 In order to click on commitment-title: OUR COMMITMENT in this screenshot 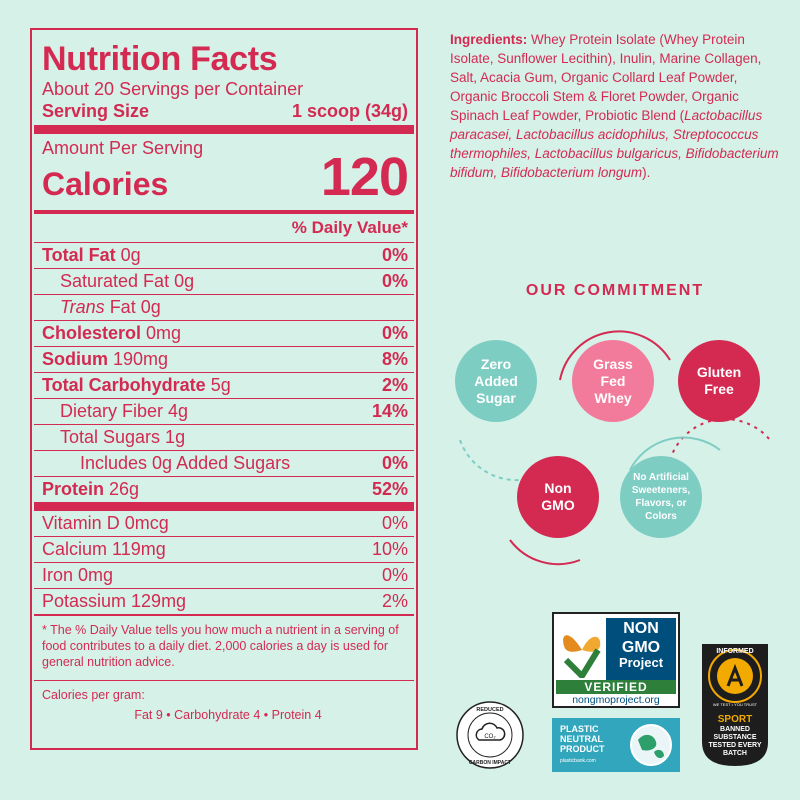, I will do `click(615, 290)`.